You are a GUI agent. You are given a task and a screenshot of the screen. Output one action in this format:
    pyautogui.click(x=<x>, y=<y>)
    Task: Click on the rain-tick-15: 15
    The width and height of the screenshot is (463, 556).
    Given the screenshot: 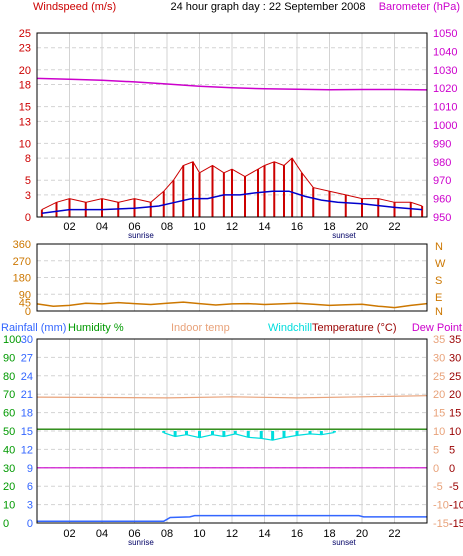 What is the action you would take?
    pyautogui.click(x=27, y=432)
    